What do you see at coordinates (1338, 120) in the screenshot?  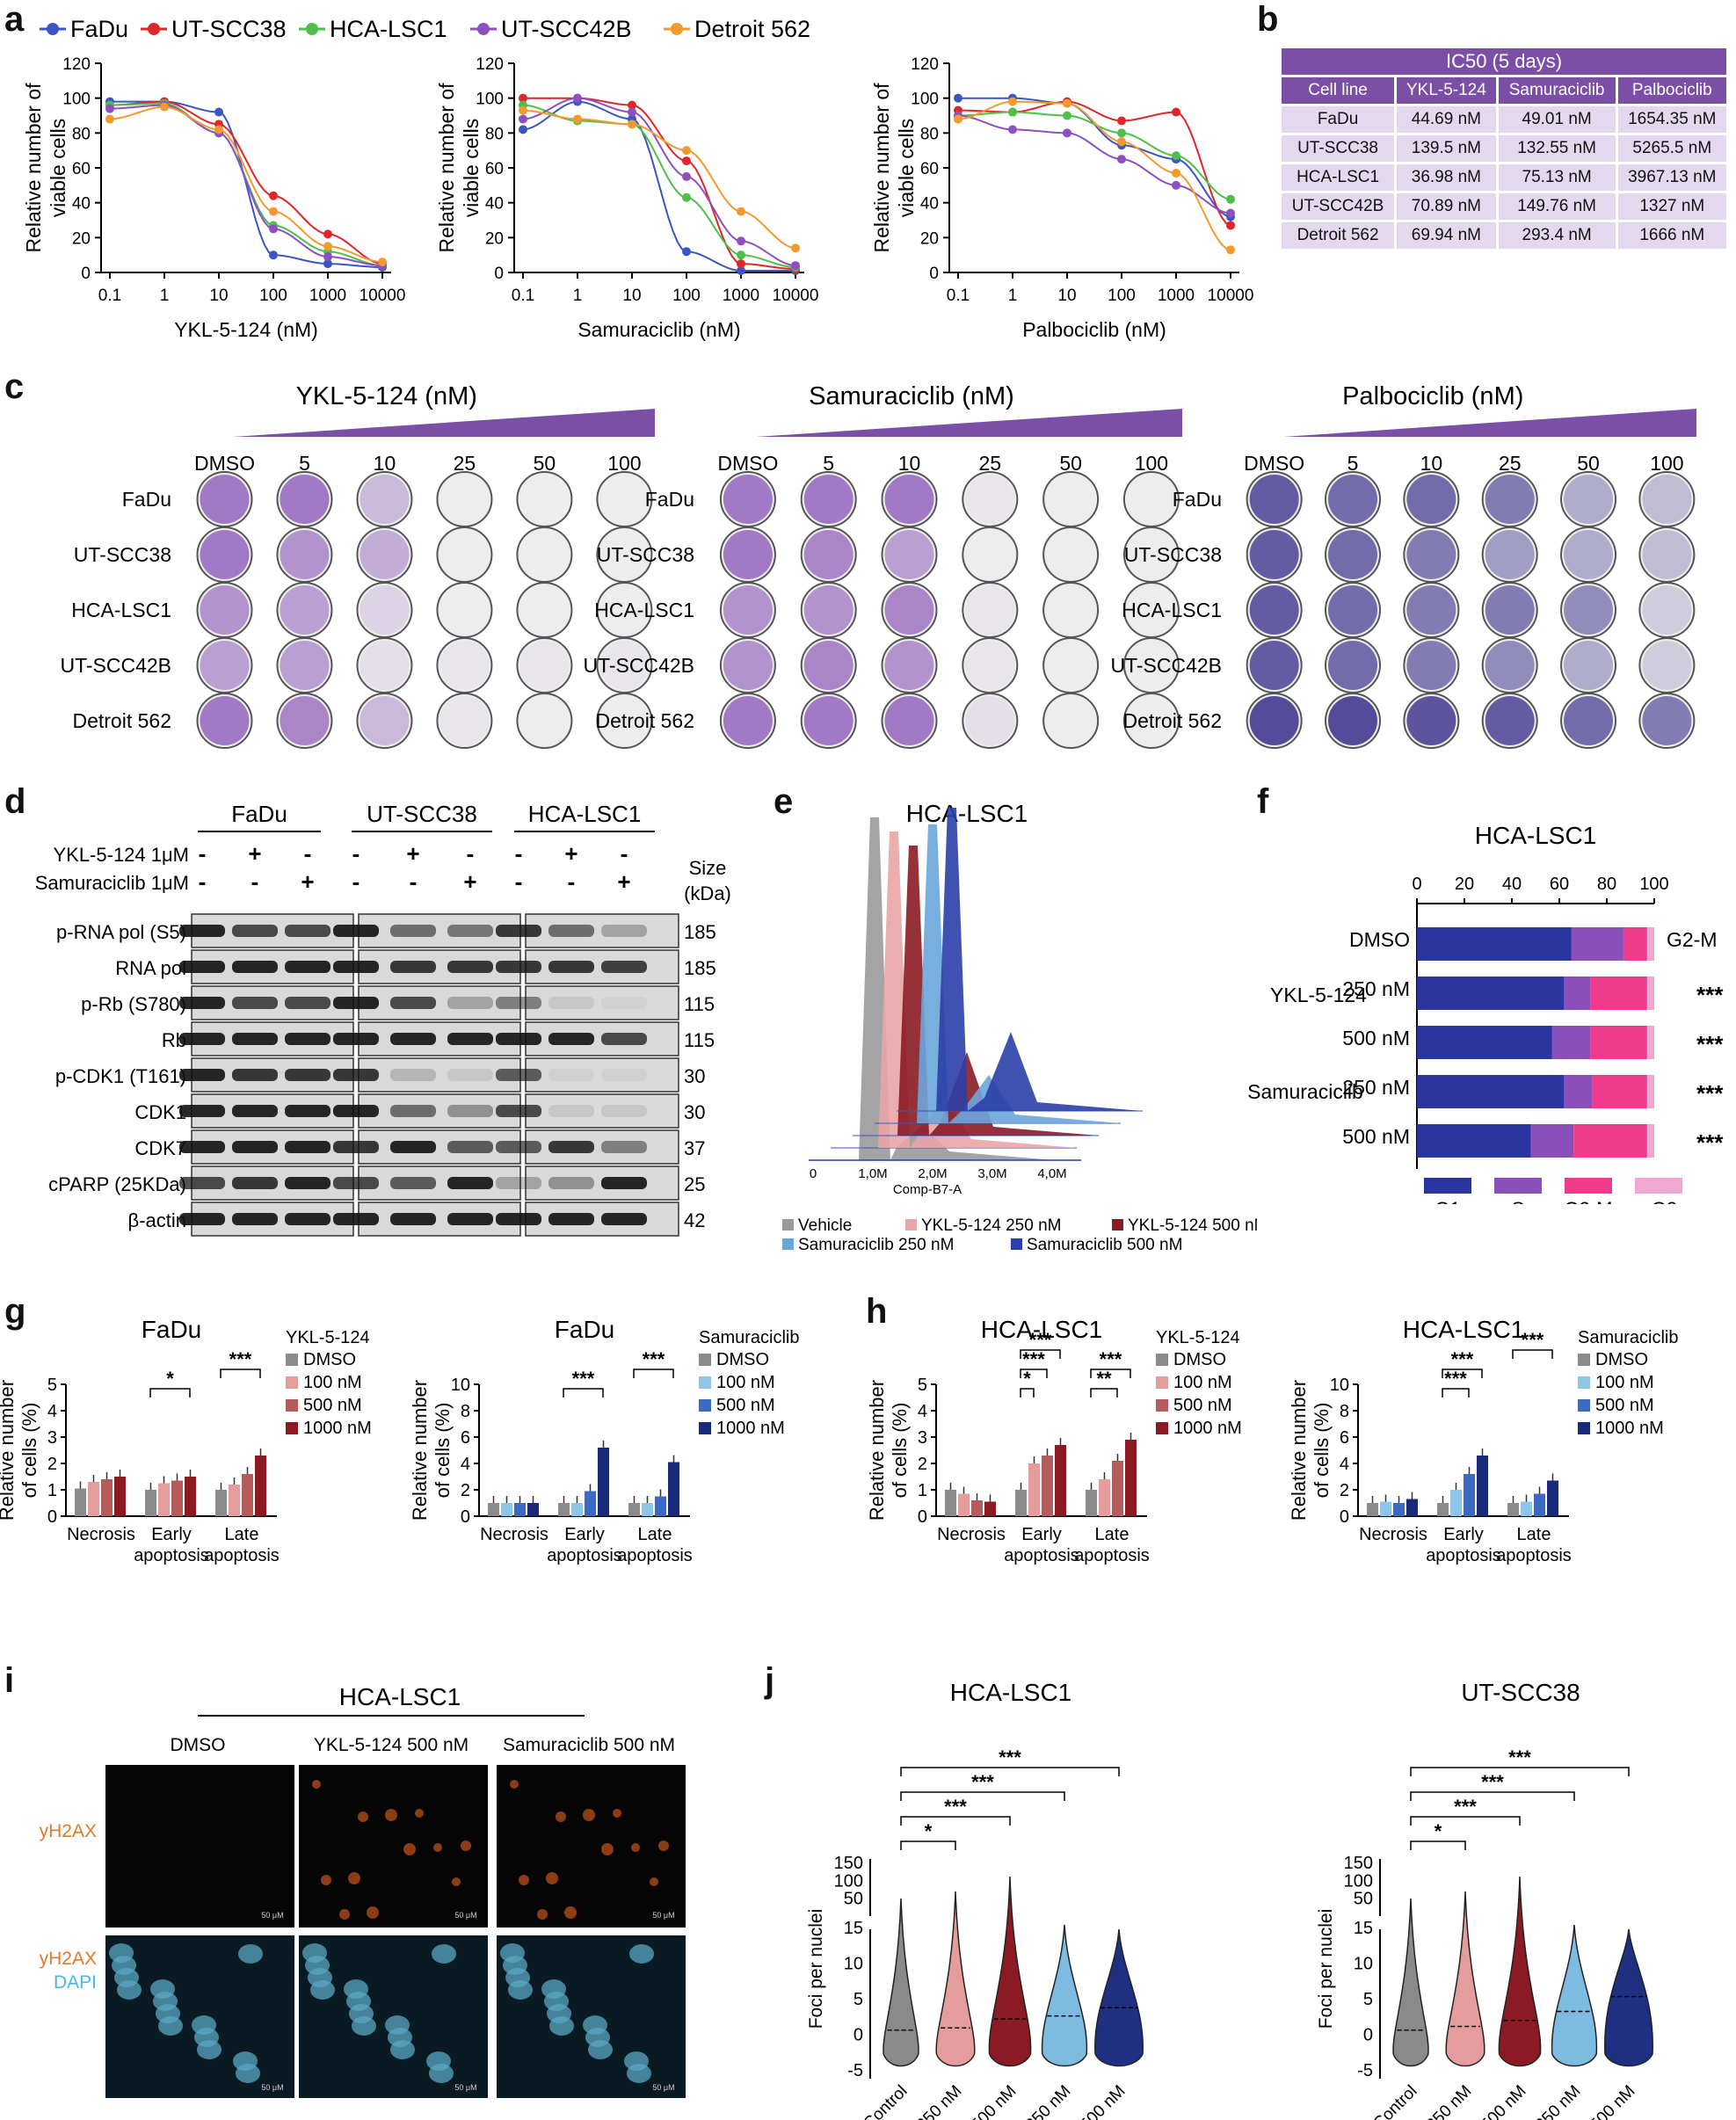 I see `ic50-cell: FaDu` at bounding box center [1338, 120].